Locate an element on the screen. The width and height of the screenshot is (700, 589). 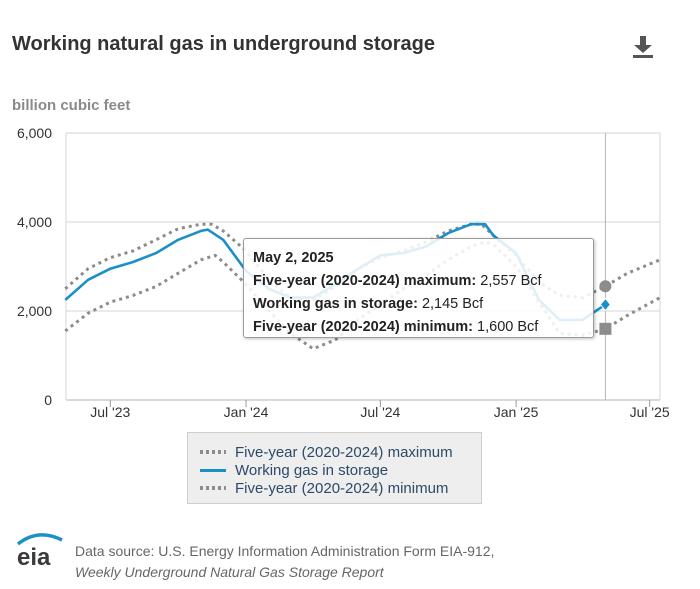
download-icon is located at coordinates (643, 47).